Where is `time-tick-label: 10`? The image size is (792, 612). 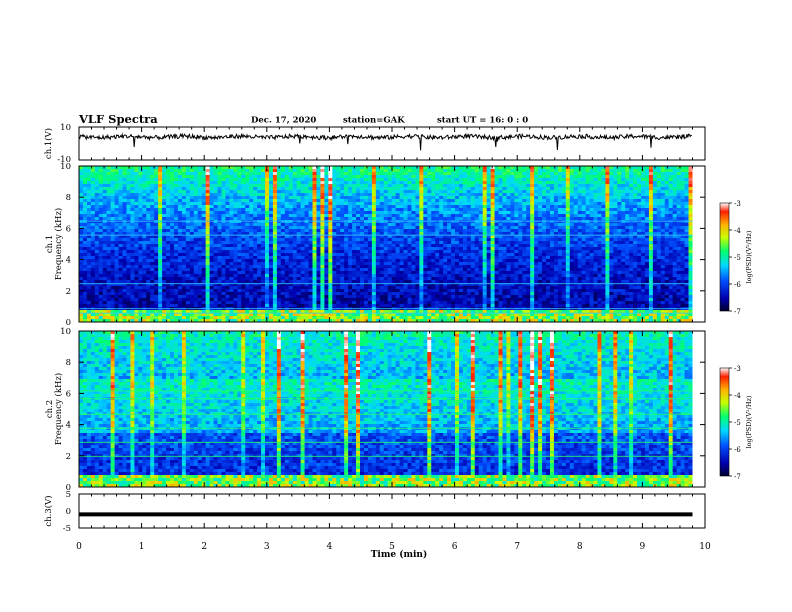
time-tick-label: 10 is located at coordinates (705, 547).